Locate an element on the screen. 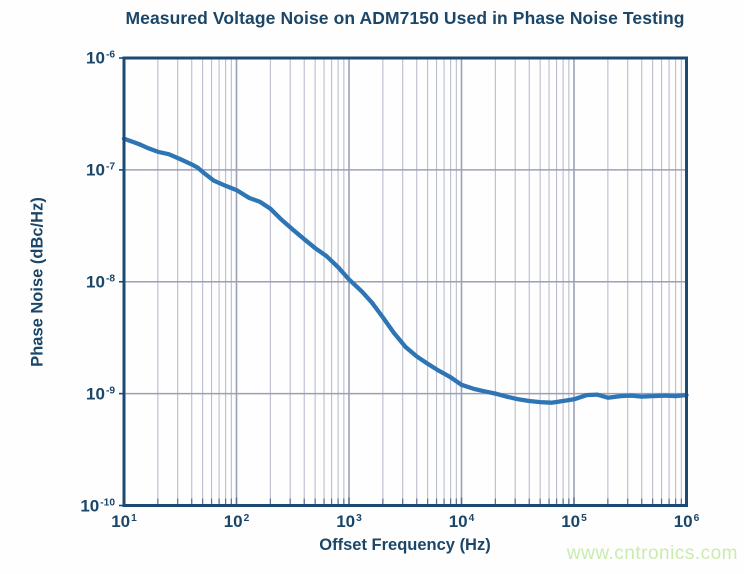 The height and width of the screenshot is (574, 744). x-tick-label-10e6: 106 is located at coordinates (686, 521).